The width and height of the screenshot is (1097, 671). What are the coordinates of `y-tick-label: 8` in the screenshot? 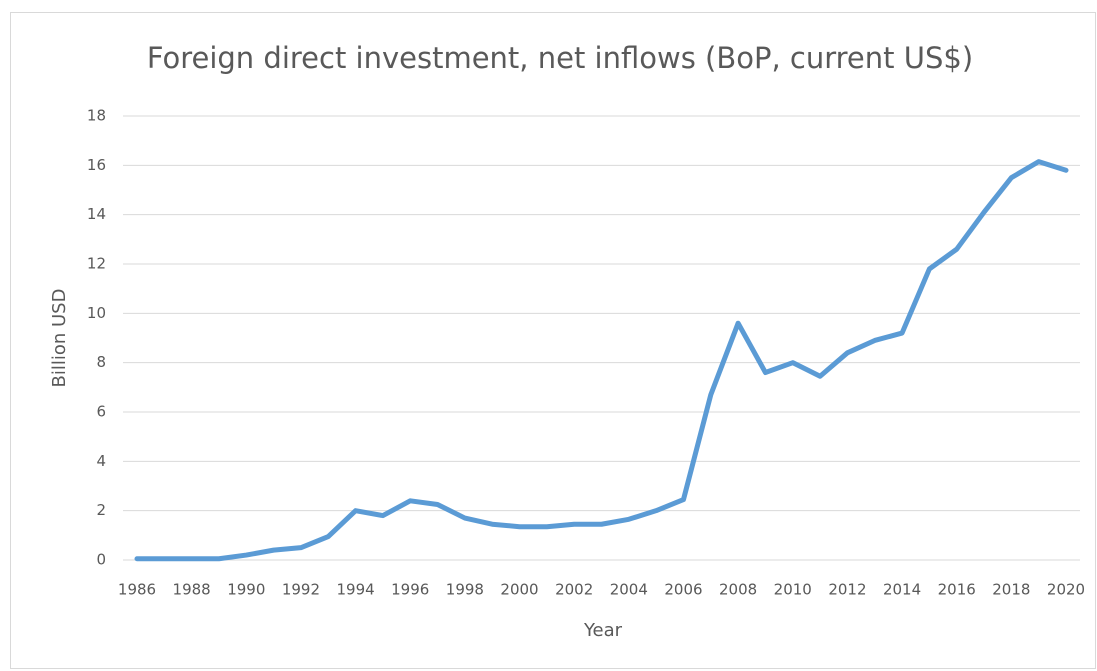 It's located at (101, 362).